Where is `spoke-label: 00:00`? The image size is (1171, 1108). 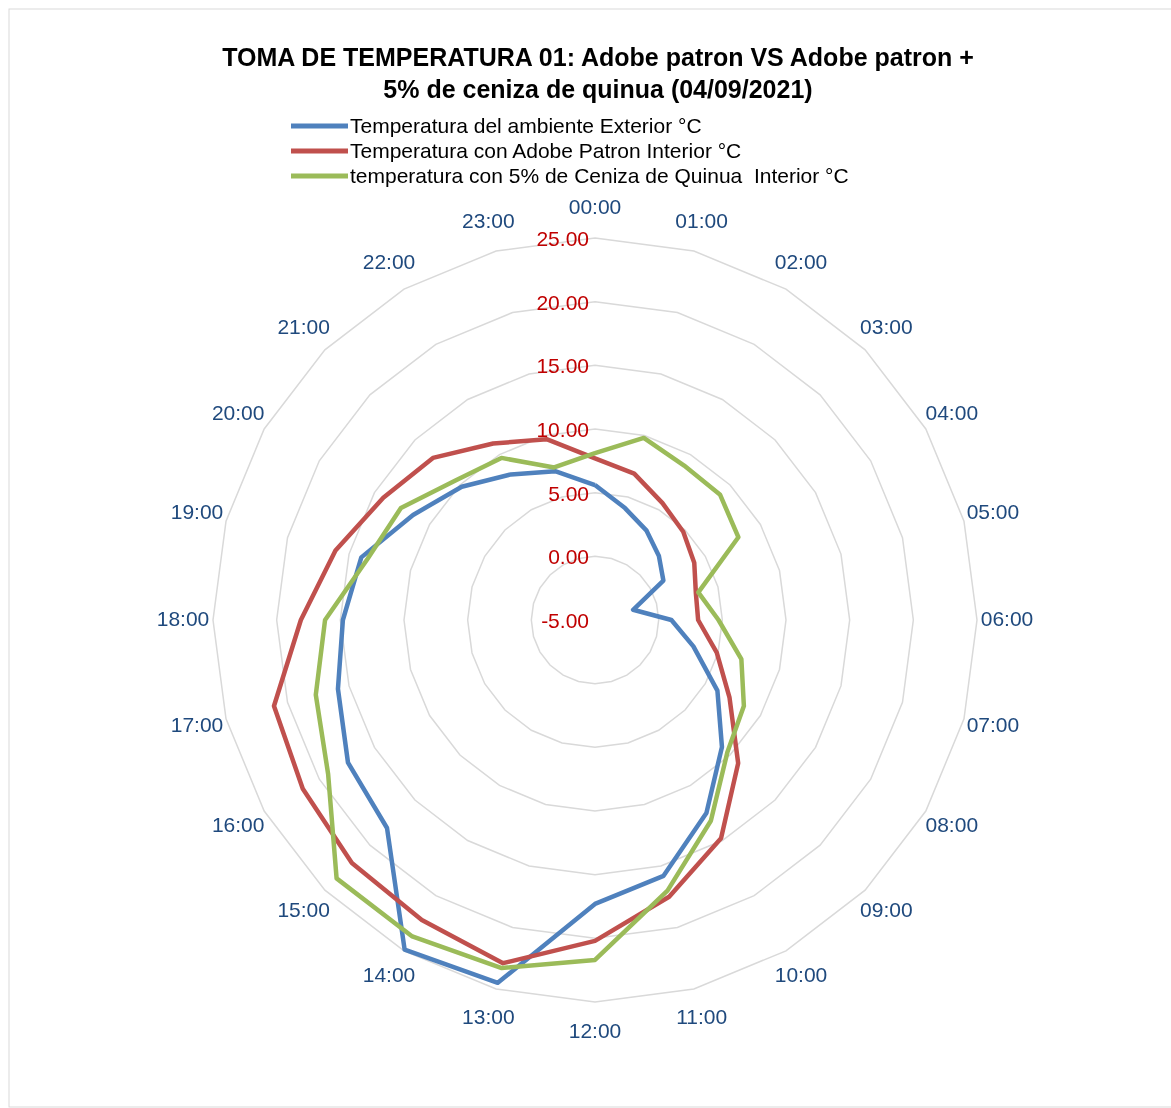
spoke-label: 00:00 is located at coordinates (595, 206).